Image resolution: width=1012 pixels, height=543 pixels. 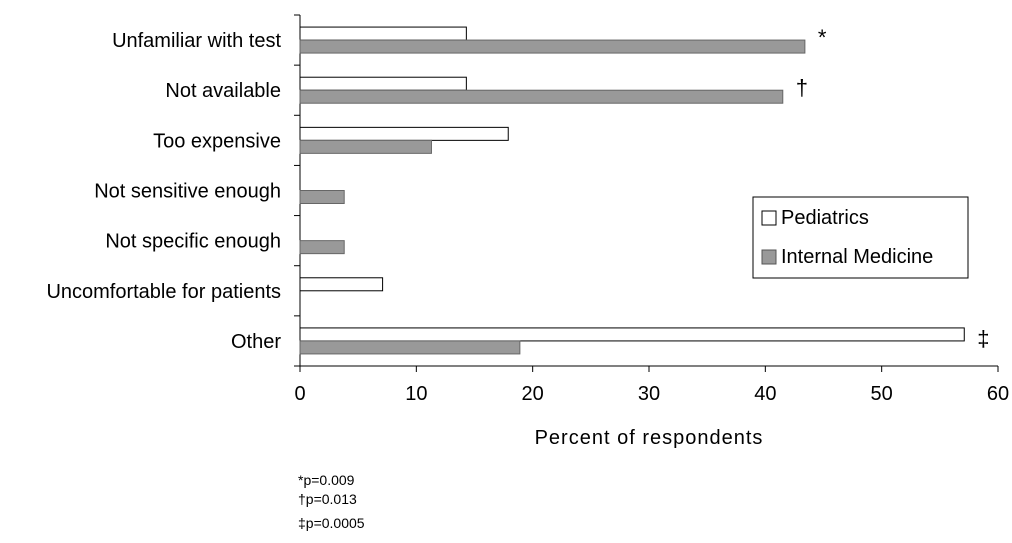 What do you see at coordinates (882, 394) in the screenshot?
I see `x-tick-label-50: 50` at bounding box center [882, 394].